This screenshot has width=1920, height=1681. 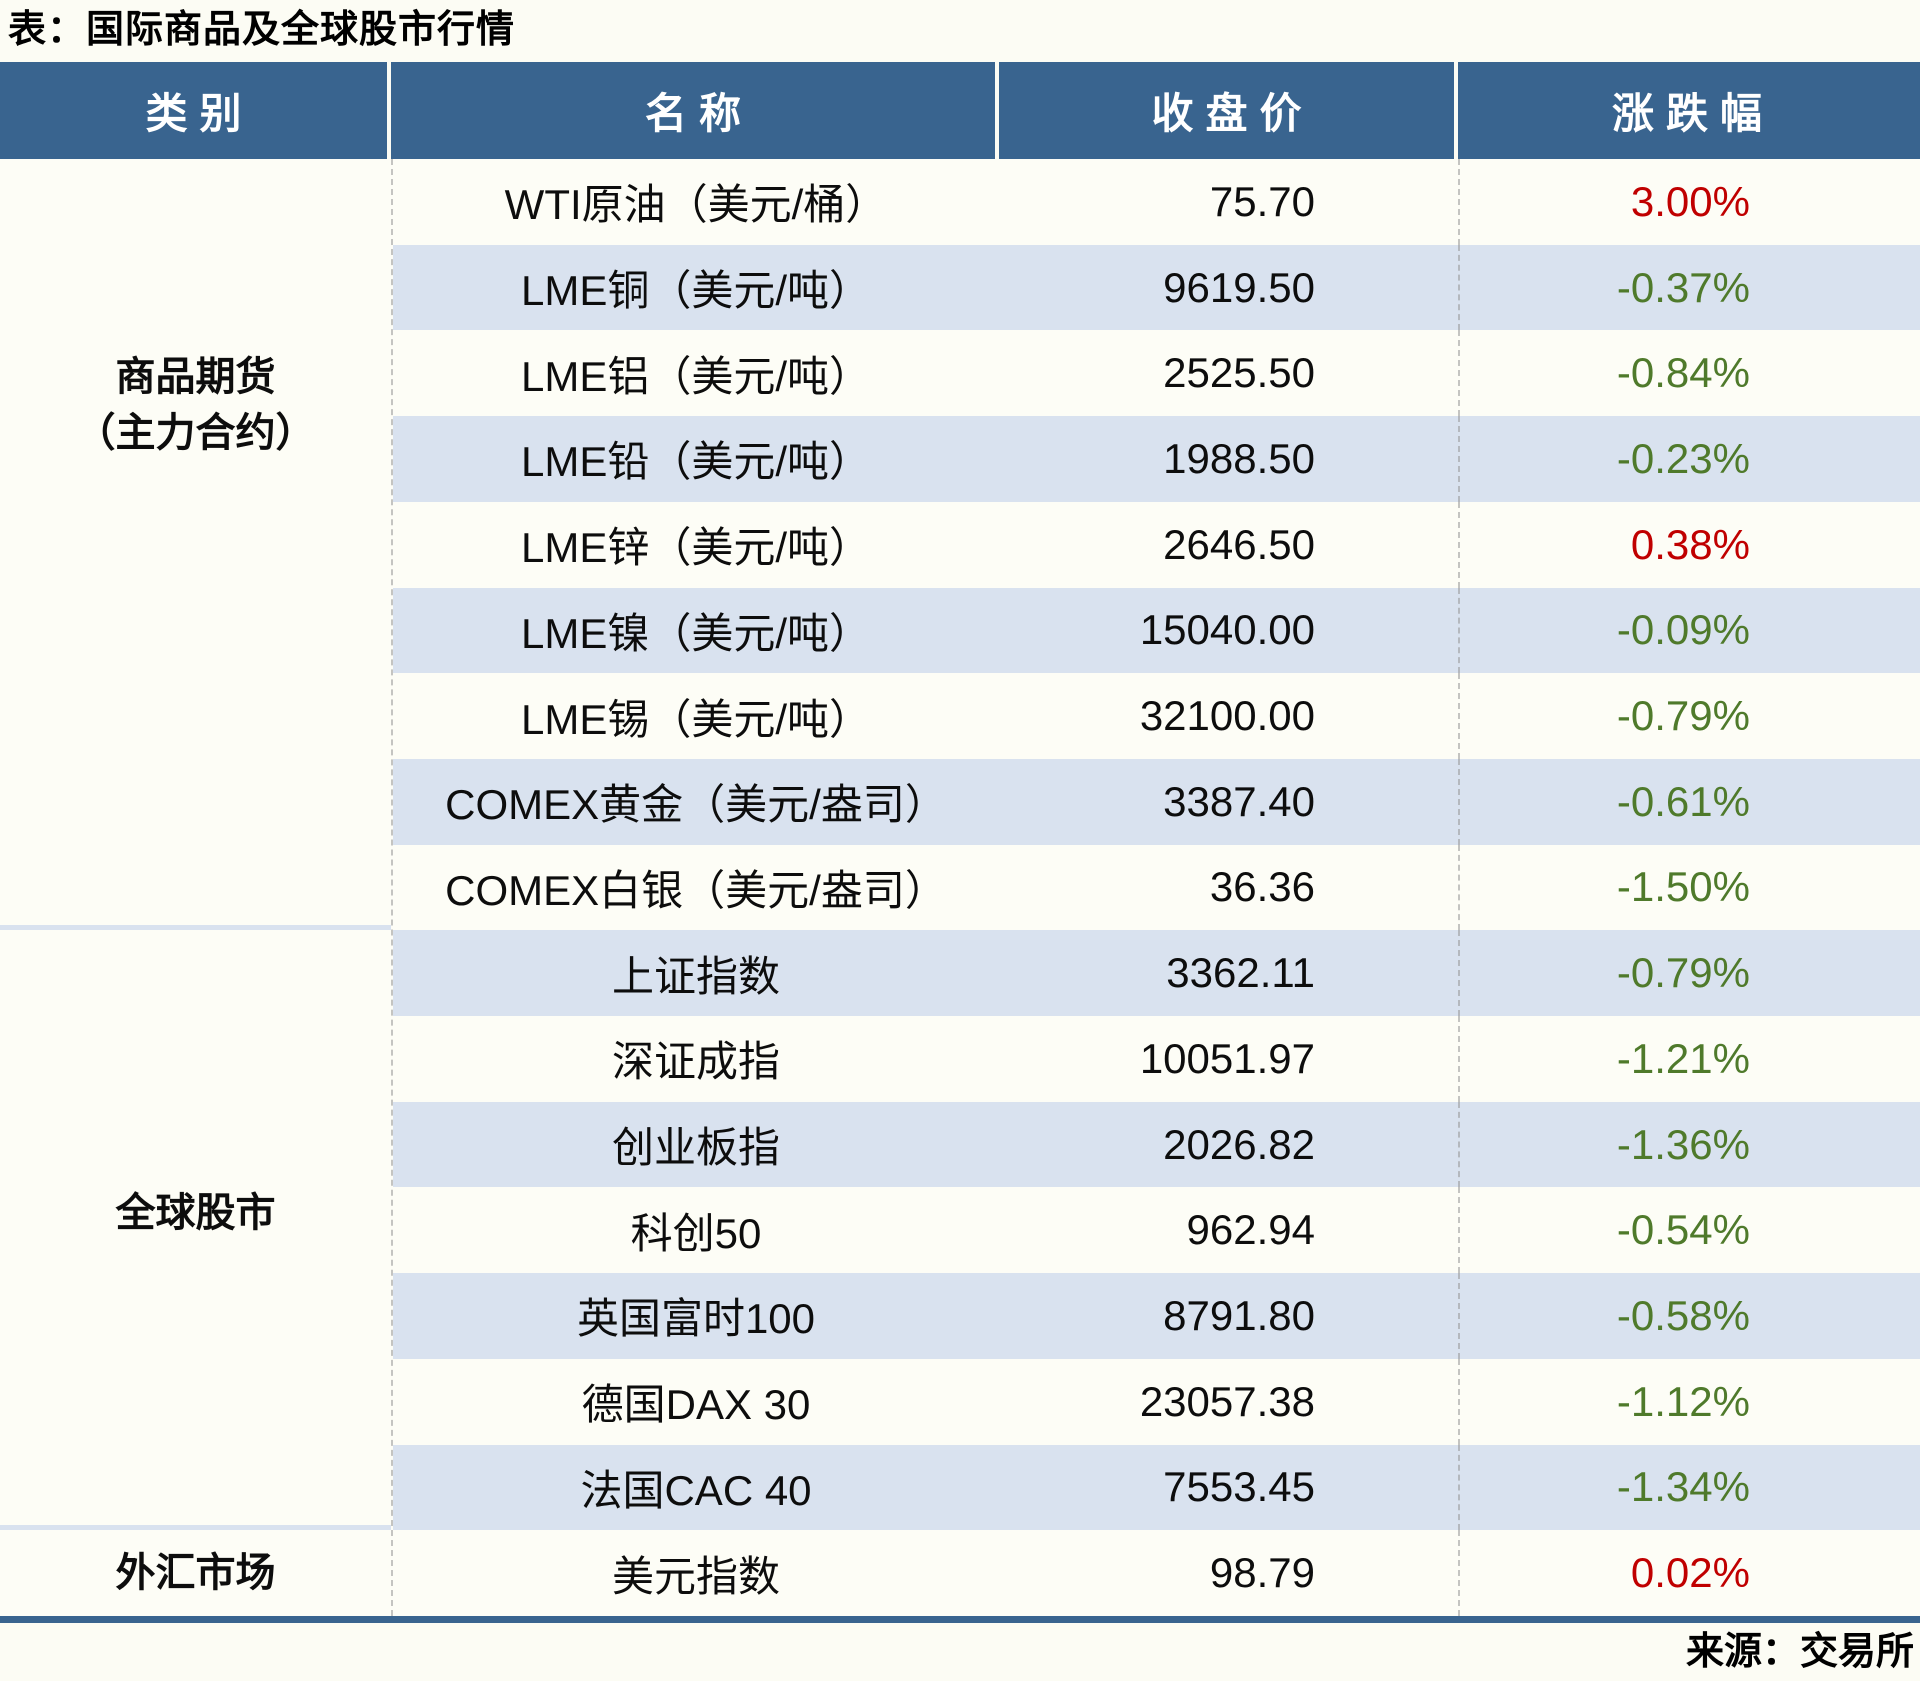 What do you see at coordinates (1156, 287) in the screenshot?
I see `table-row: LME铜（美元/吨） 9619.50 -0.37%` at bounding box center [1156, 287].